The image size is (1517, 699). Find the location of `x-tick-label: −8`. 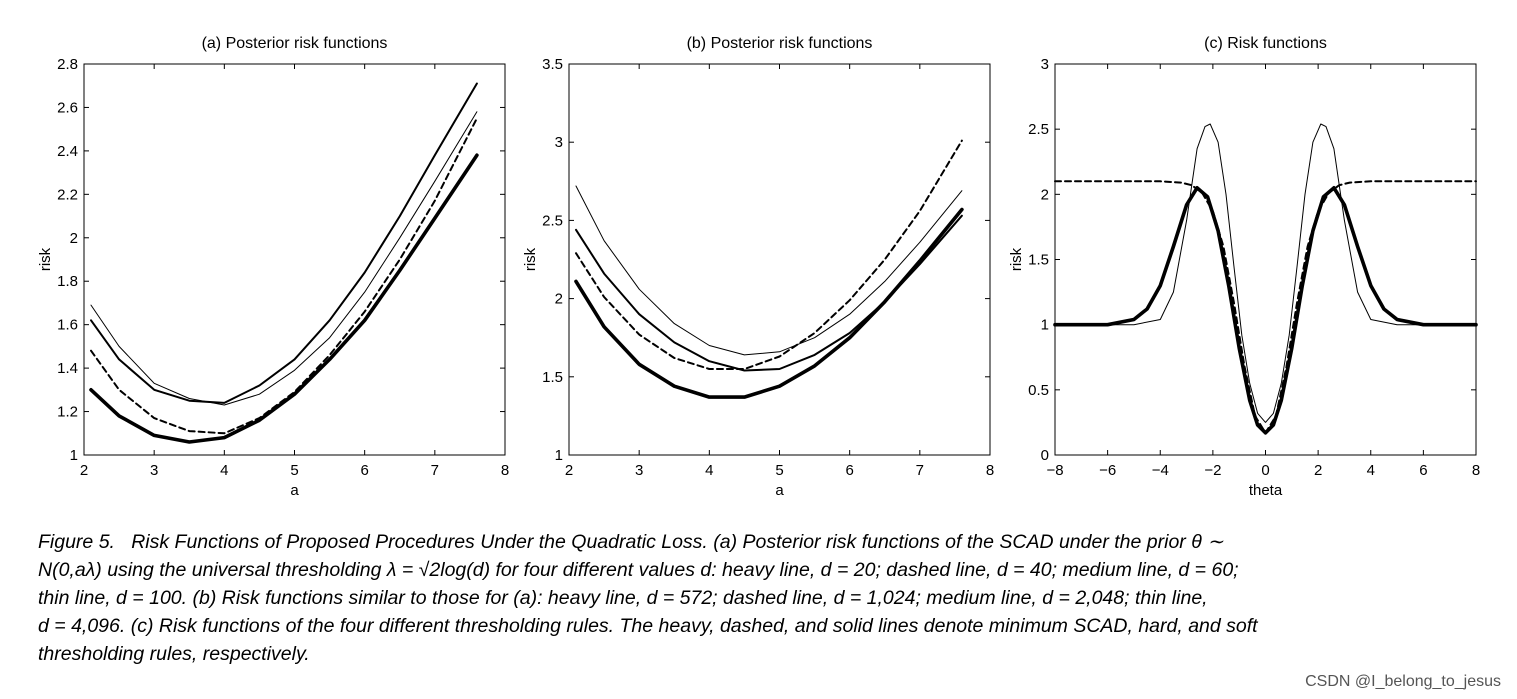

x-tick-label: −8 is located at coordinates (1054, 470).